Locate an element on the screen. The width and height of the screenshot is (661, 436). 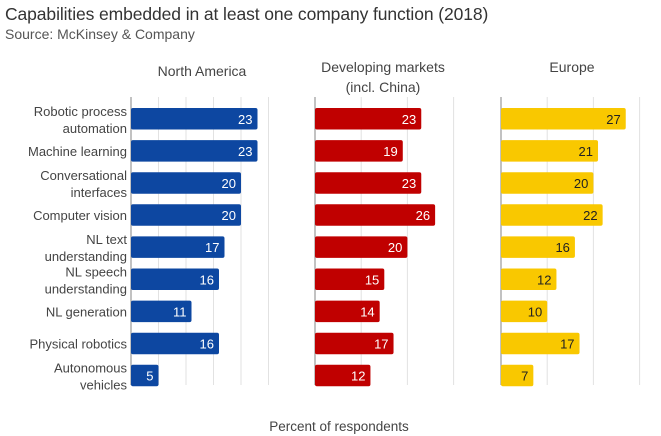
category-label-line: Machine learning is located at coordinates (77, 151).